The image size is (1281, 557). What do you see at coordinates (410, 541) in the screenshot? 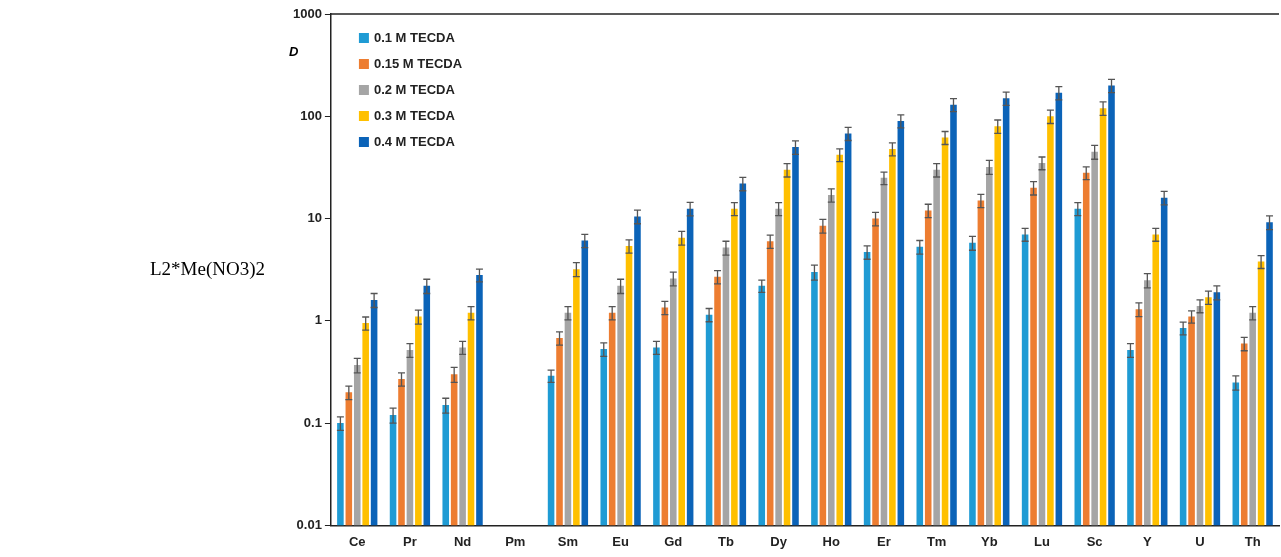
I see `x-tick-label: Pr` at bounding box center [410, 541].